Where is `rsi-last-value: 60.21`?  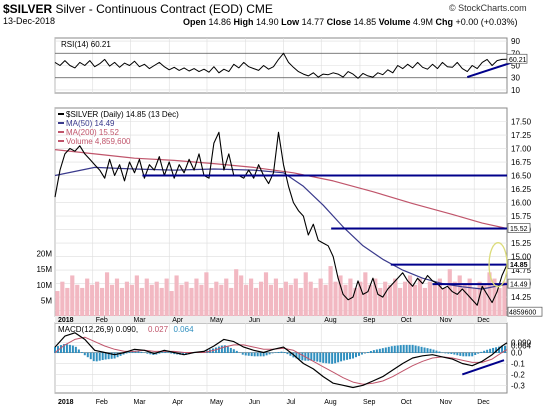
rsi-last-value: 60.21 is located at coordinates (518, 60).